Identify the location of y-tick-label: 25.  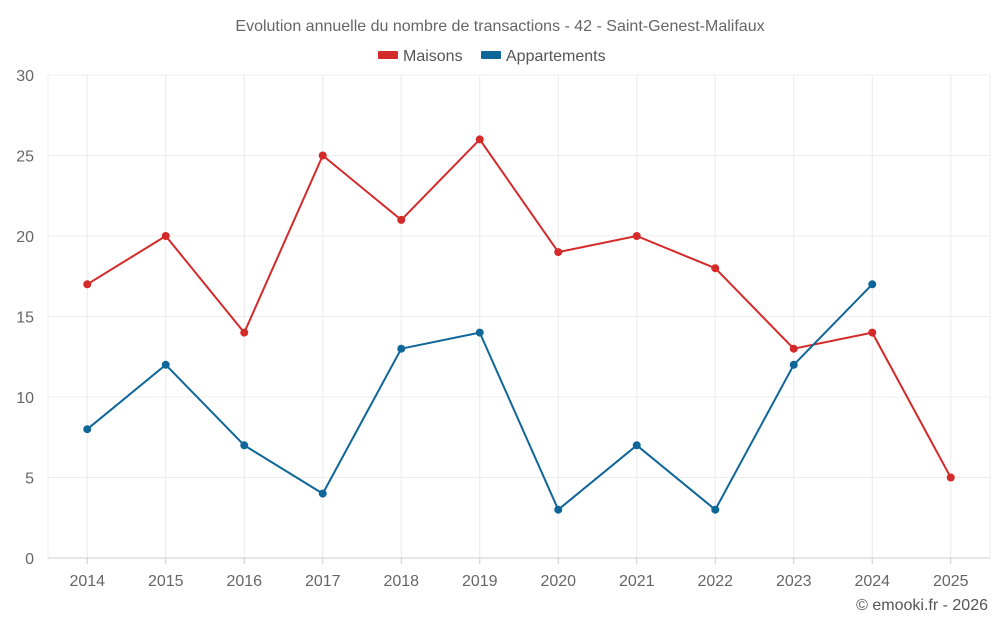
(25, 157).